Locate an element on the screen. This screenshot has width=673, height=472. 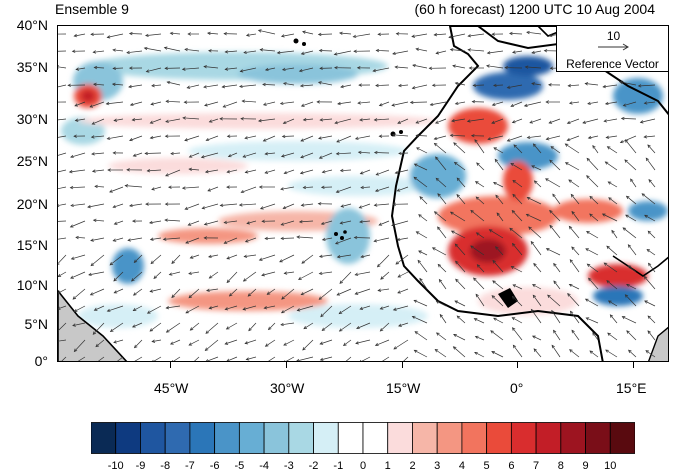
lon-label-15w: 15°W is located at coordinates (403, 388).